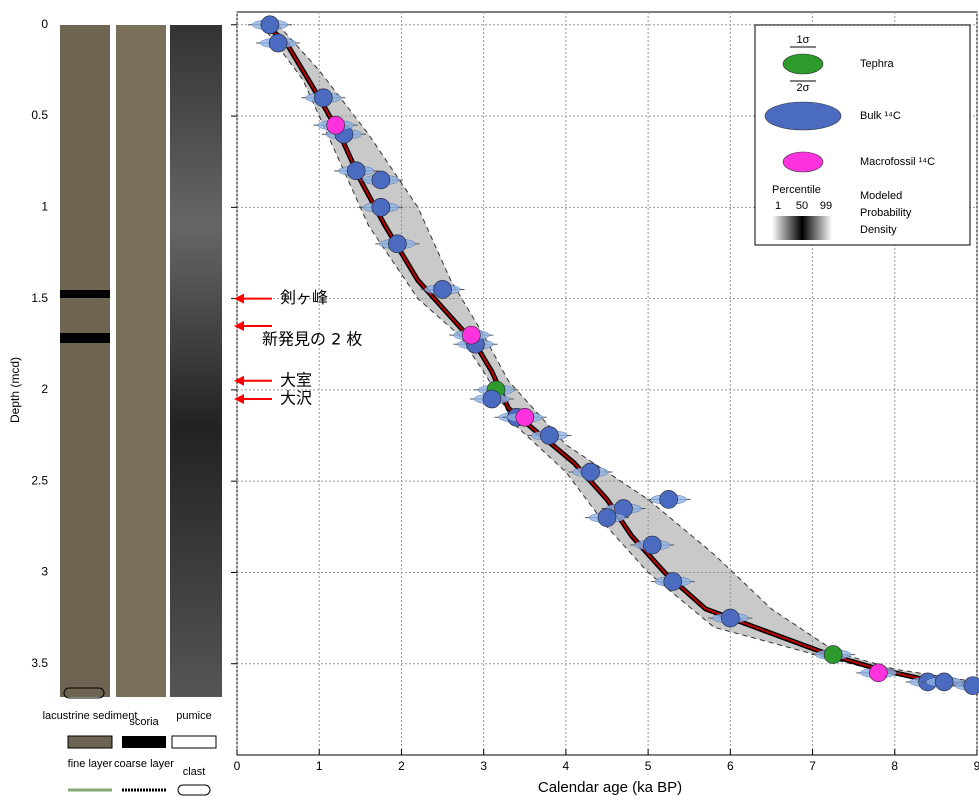 The width and height of the screenshot is (979, 805). I want to click on legend-gradient, so click(802, 228).